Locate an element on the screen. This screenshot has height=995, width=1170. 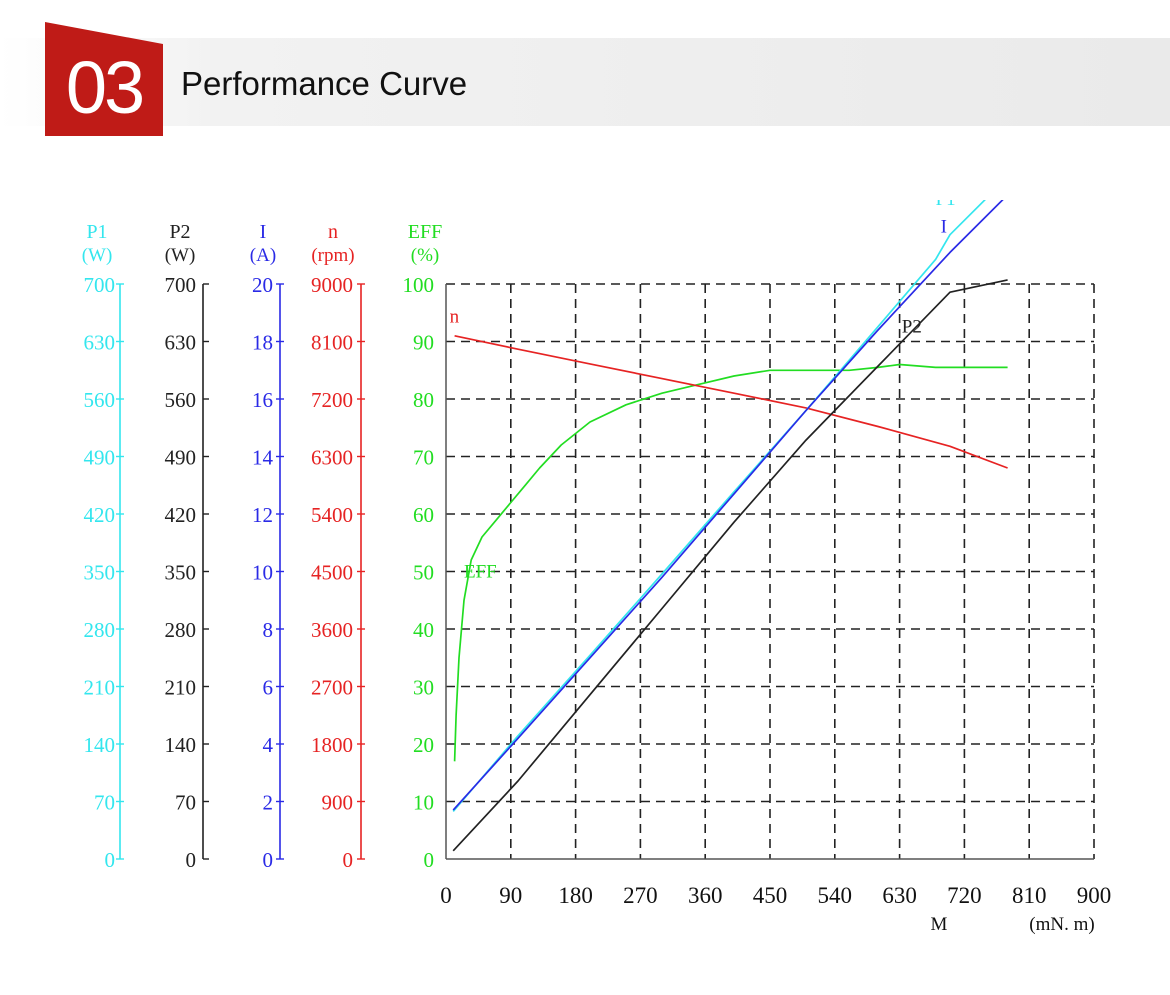
section-badge is located at coordinates (104, 79).